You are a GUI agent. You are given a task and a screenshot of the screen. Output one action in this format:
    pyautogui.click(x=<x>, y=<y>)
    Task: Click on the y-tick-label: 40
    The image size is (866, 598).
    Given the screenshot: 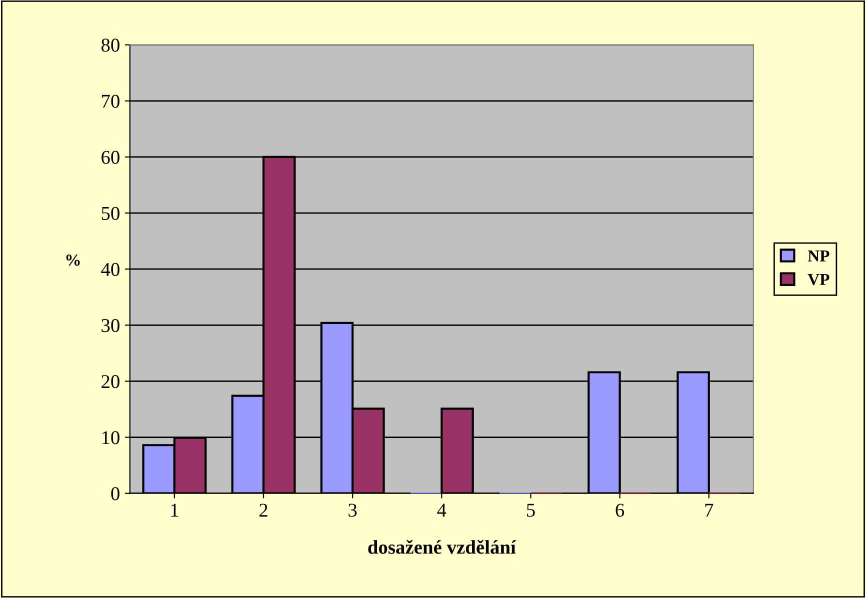 What is the action you would take?
    pyautogui.click(x=110, y=269)
    